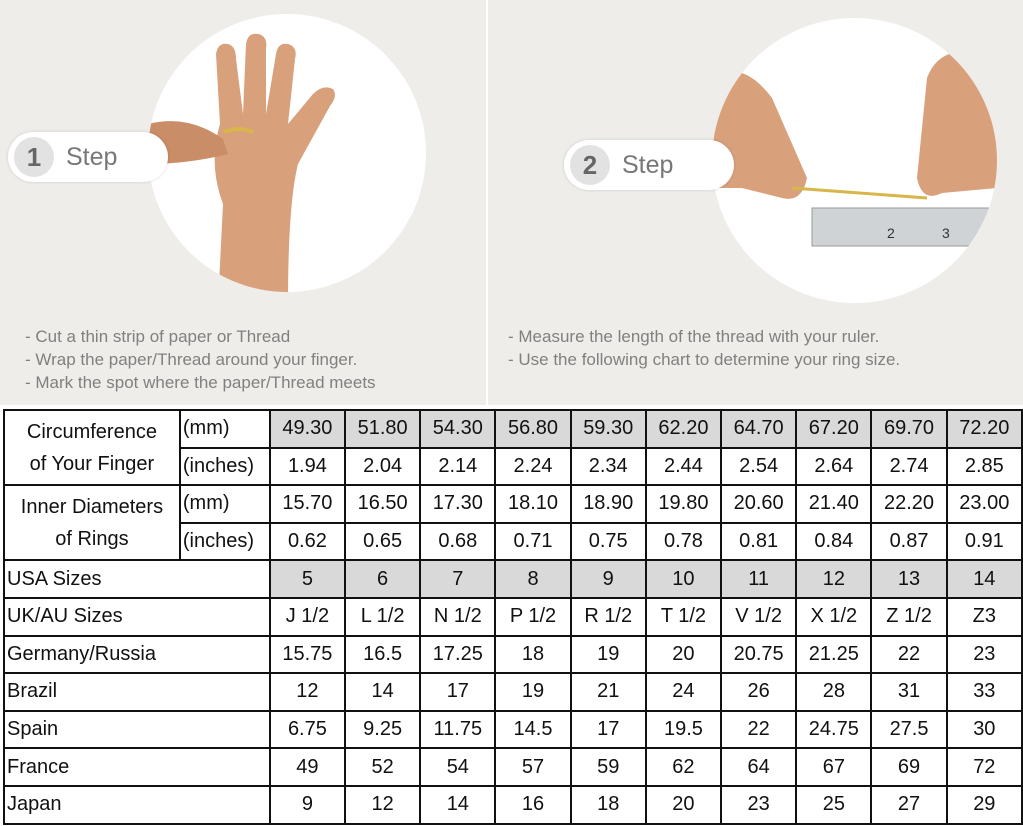 This screenshot has height=826, width=1023. What do you see at coordinates (834, 616) in the screenshot?
I see `table-cell: X 1/2` at bounding box center [834, 616].